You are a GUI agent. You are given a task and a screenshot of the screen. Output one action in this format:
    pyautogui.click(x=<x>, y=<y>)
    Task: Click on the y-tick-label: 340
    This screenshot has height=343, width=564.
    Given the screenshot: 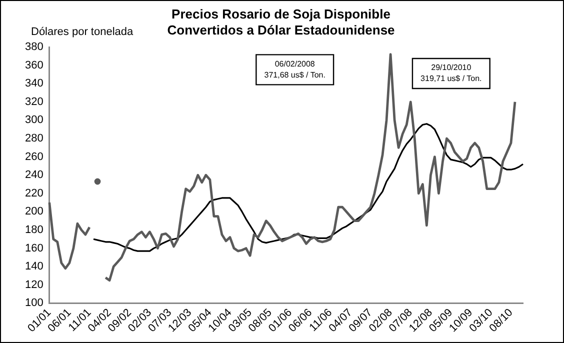 What is the action you would take?
    pyautogui.click(x=34, y=84)
    